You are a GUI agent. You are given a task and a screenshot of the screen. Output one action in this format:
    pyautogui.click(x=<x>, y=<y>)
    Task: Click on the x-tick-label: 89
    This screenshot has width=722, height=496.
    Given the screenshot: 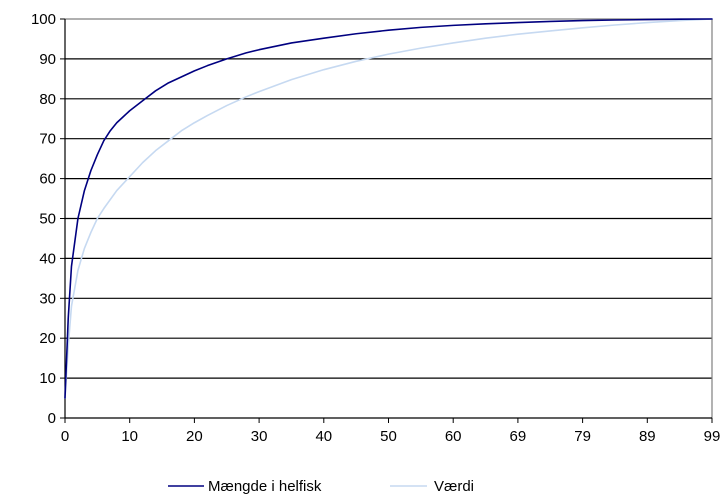 What is the action you would take?
    pyautogui.click(x=647, y=436)
    